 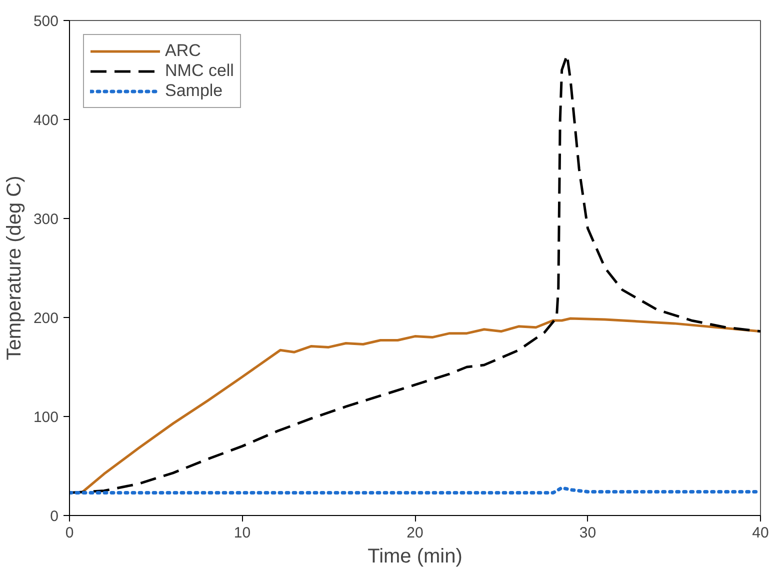 What do you see at coordinates (760, 533) in the screenshot?
I see `x-tick-label: 40` at bounding box center [760, 533].